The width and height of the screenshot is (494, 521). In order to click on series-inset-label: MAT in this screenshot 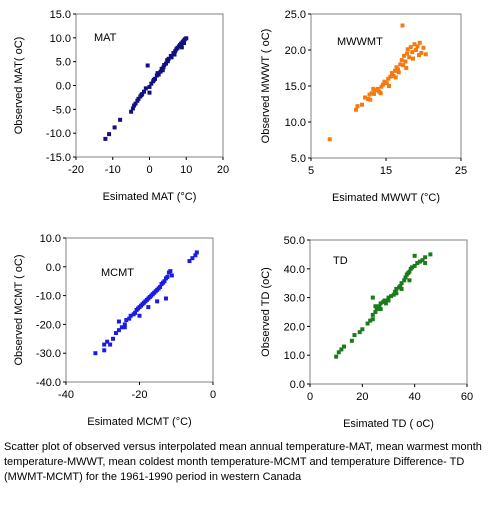, I will do `click(105, 38)`.